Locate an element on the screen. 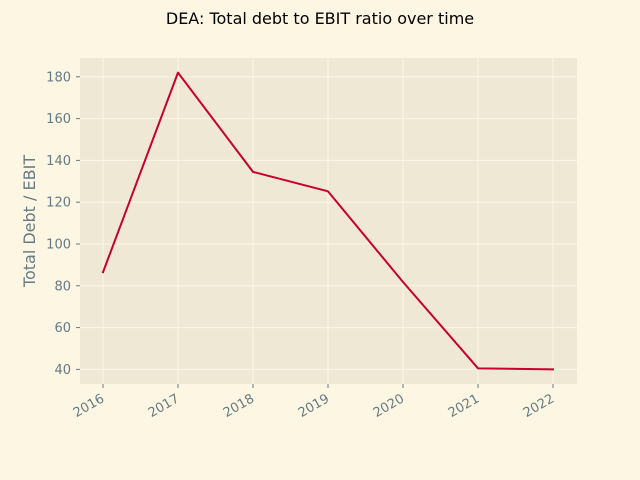  x-tick-label: 2020 is located at coordinates (389, 406).